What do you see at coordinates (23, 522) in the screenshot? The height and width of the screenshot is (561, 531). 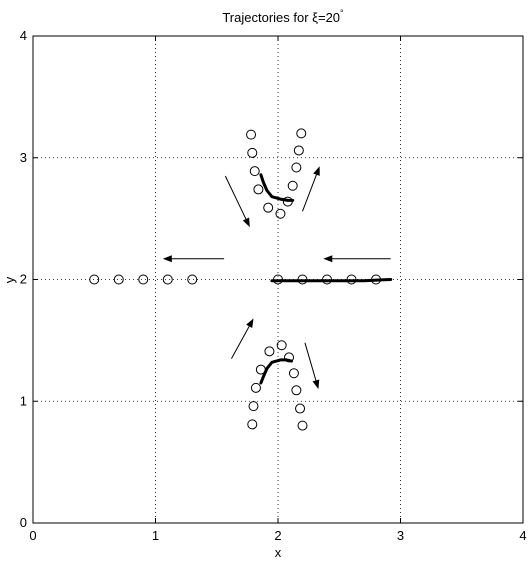 I see `y-tick-label: 0` at bounding box center [23, 522].